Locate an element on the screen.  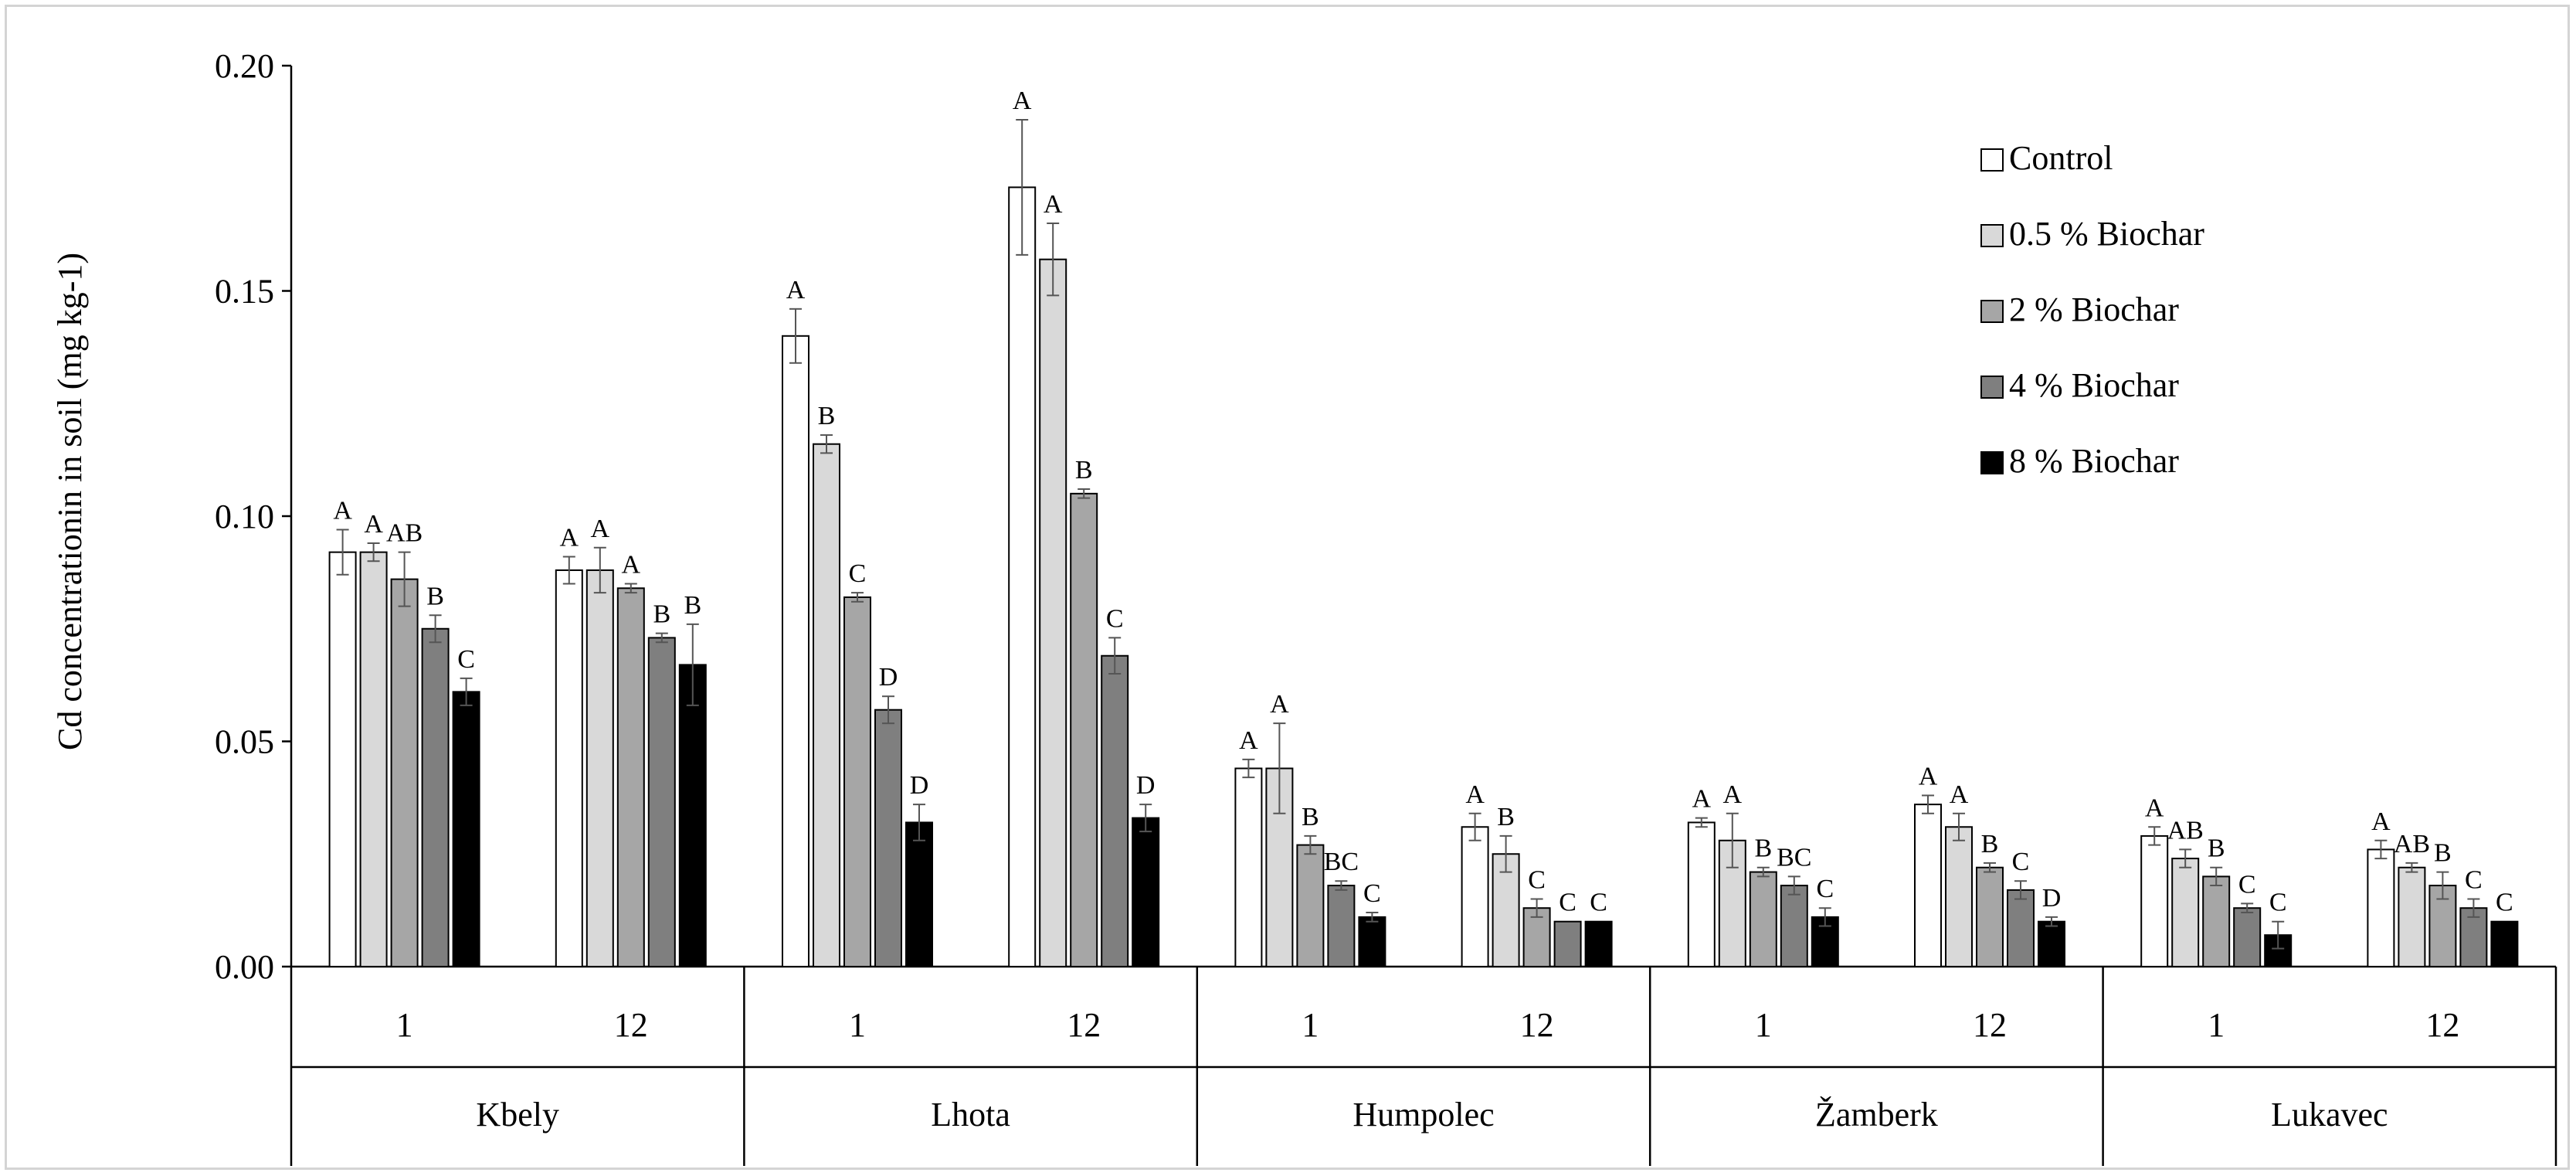
legend-label: 2 % Biochar is located at coordinates (2094, 309).